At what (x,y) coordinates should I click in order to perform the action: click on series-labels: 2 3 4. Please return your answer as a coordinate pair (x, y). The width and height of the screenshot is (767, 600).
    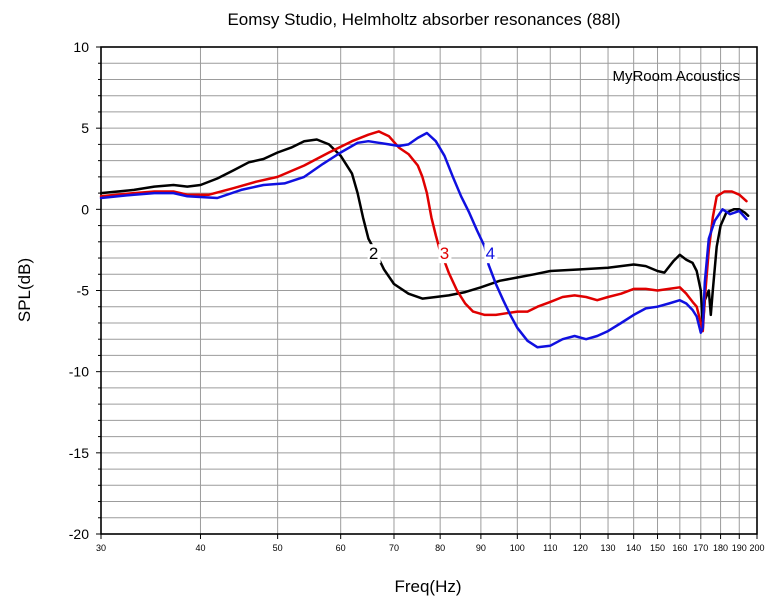
    Looking at the image, I should click on (432, 254).